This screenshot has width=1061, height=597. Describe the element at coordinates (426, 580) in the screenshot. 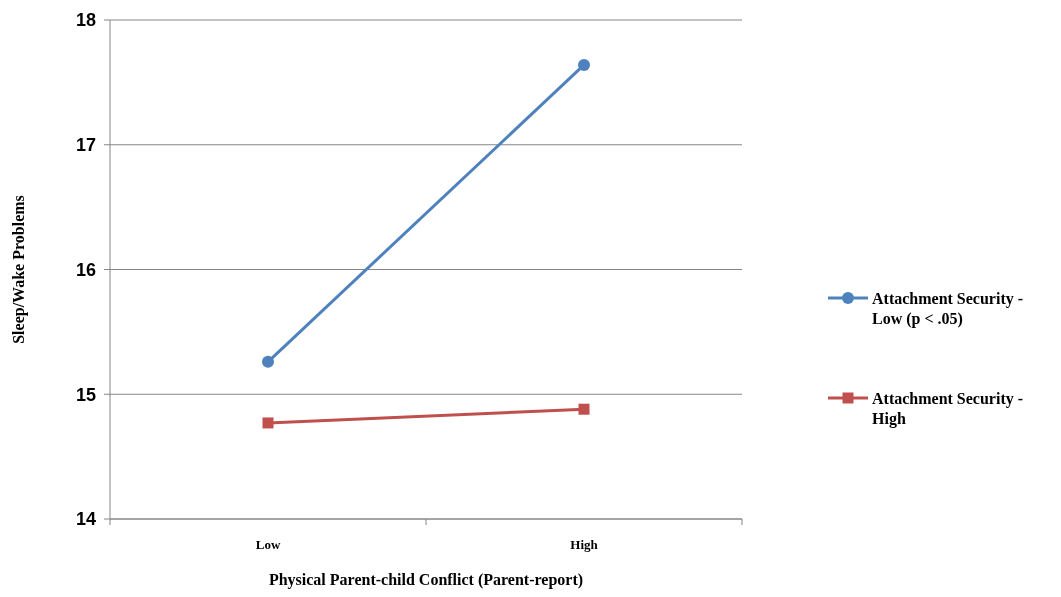

I see `x-axis-title: Physical Parent-child Conflict (Parent-report)` at that location.